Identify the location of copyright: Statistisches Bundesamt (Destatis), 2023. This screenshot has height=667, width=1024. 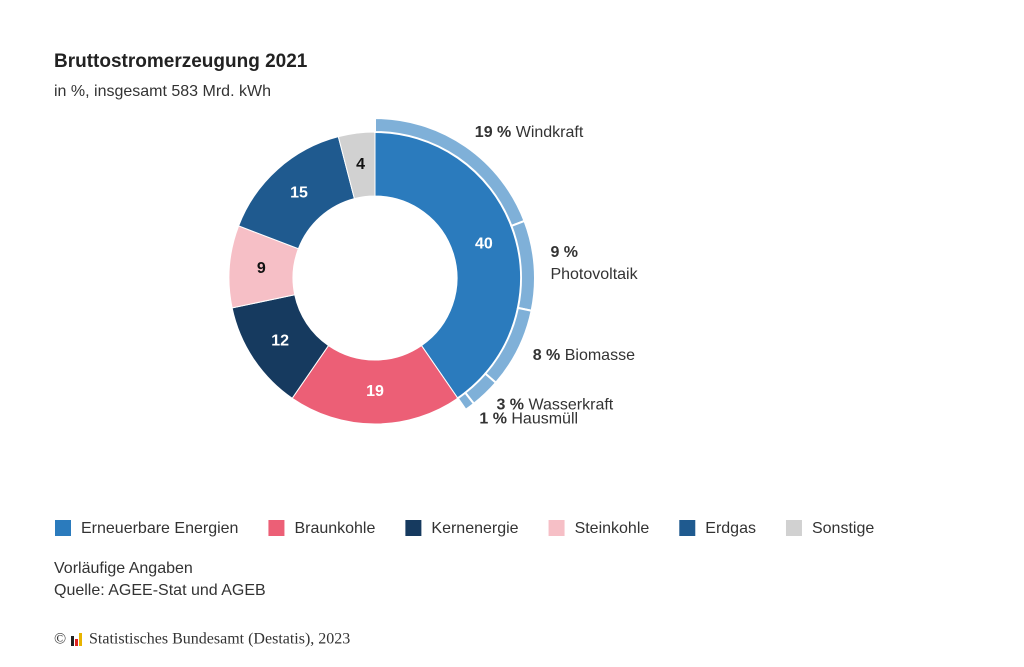
(219, 639).